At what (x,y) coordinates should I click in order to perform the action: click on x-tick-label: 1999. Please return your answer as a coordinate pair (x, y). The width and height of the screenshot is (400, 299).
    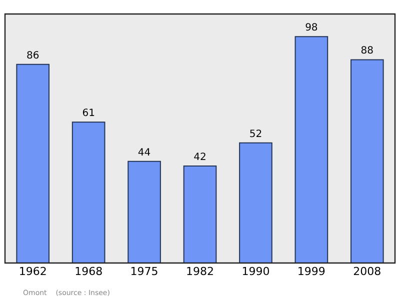
    Looking at the image, I should click on (311, 271).